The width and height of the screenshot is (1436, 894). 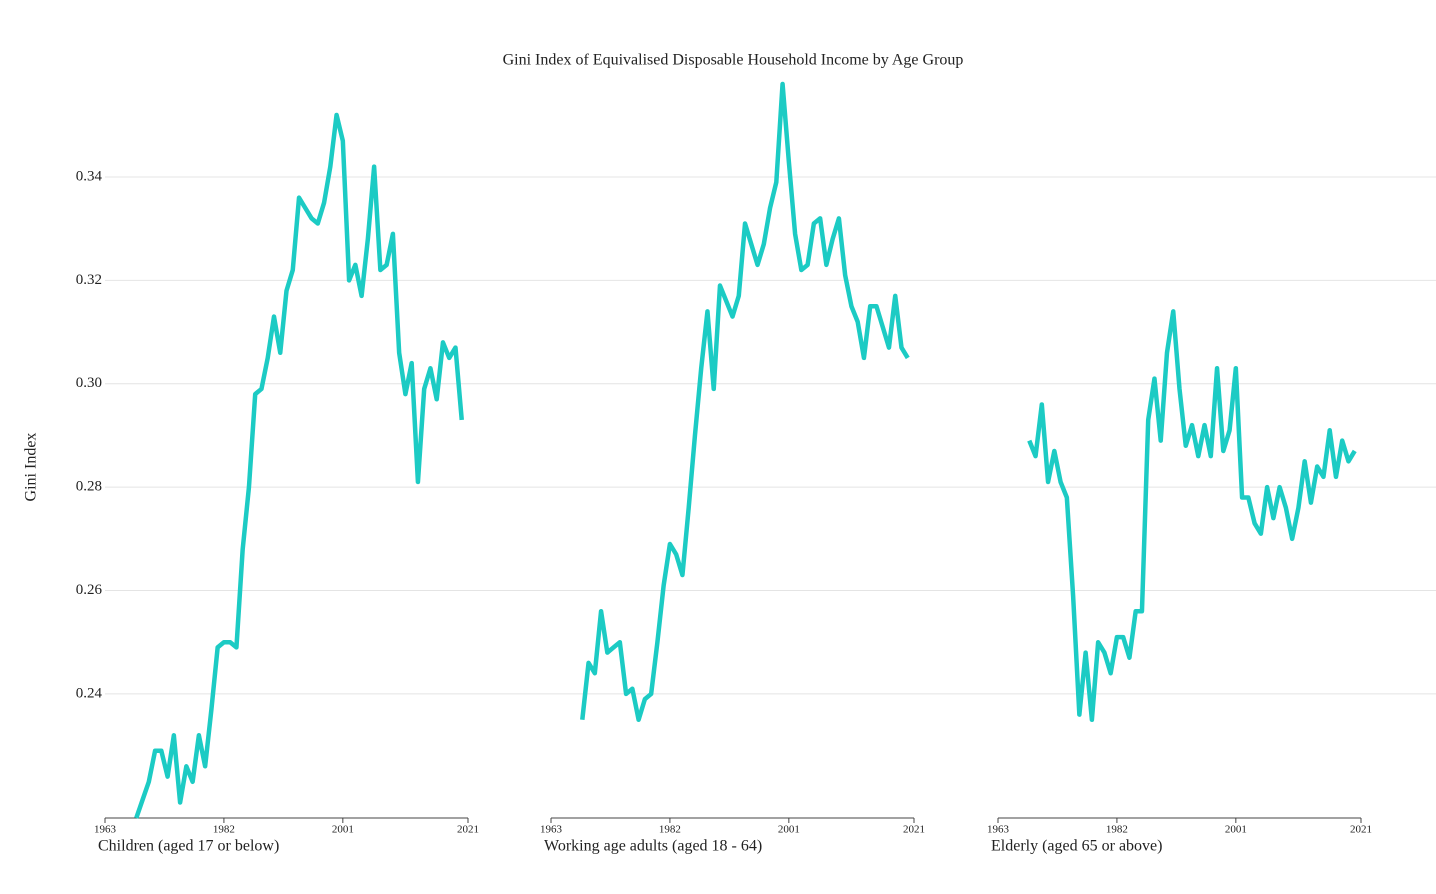 What do you see at coordinates (89, 693) in the screenshot?
I see `y-tick-label: 0.24` at bounding box center [89, 693].